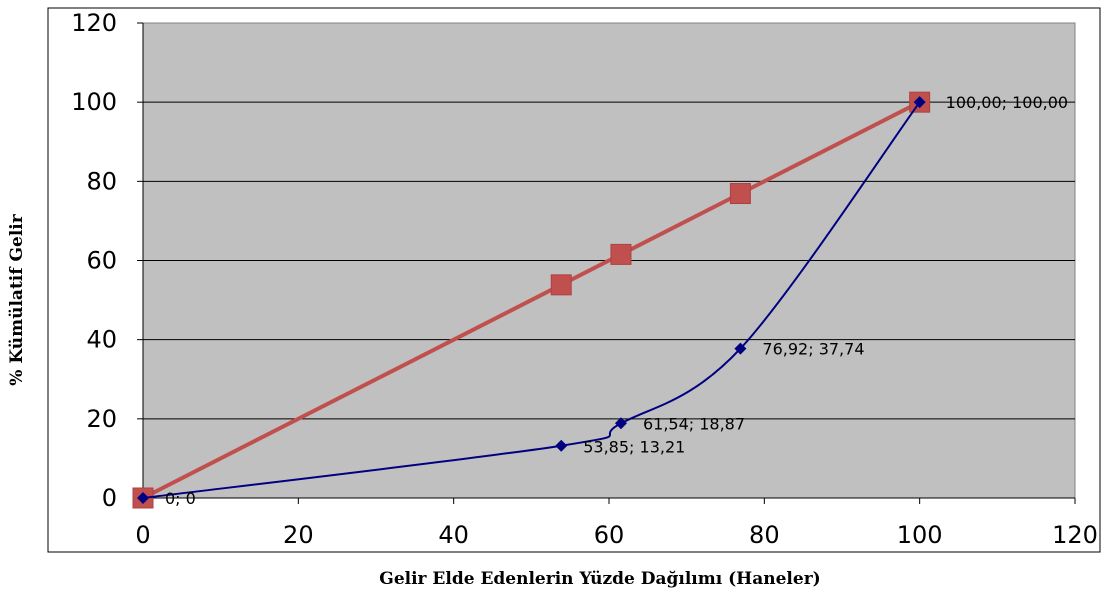 The height and width of the screenshot is (595, 1103). Describe the element at coordinates (920, 535) in the screenshot. I see `x-tick-label: 100` at that location.